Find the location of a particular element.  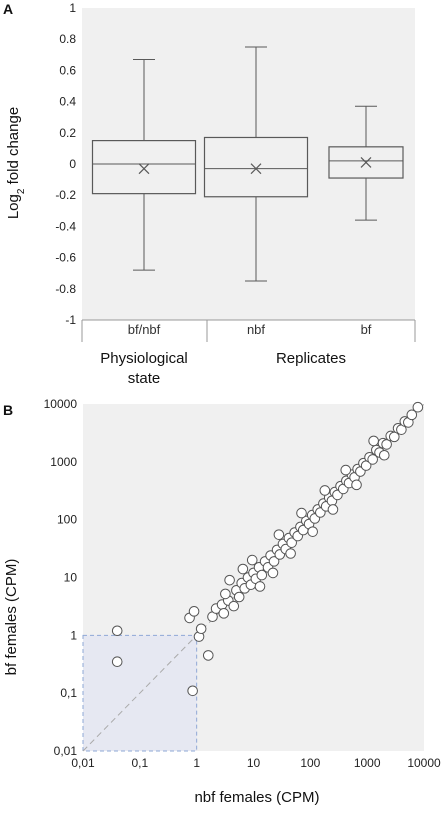

panel-b-y-tick-label: 10 is located at coordinates (71, 578).